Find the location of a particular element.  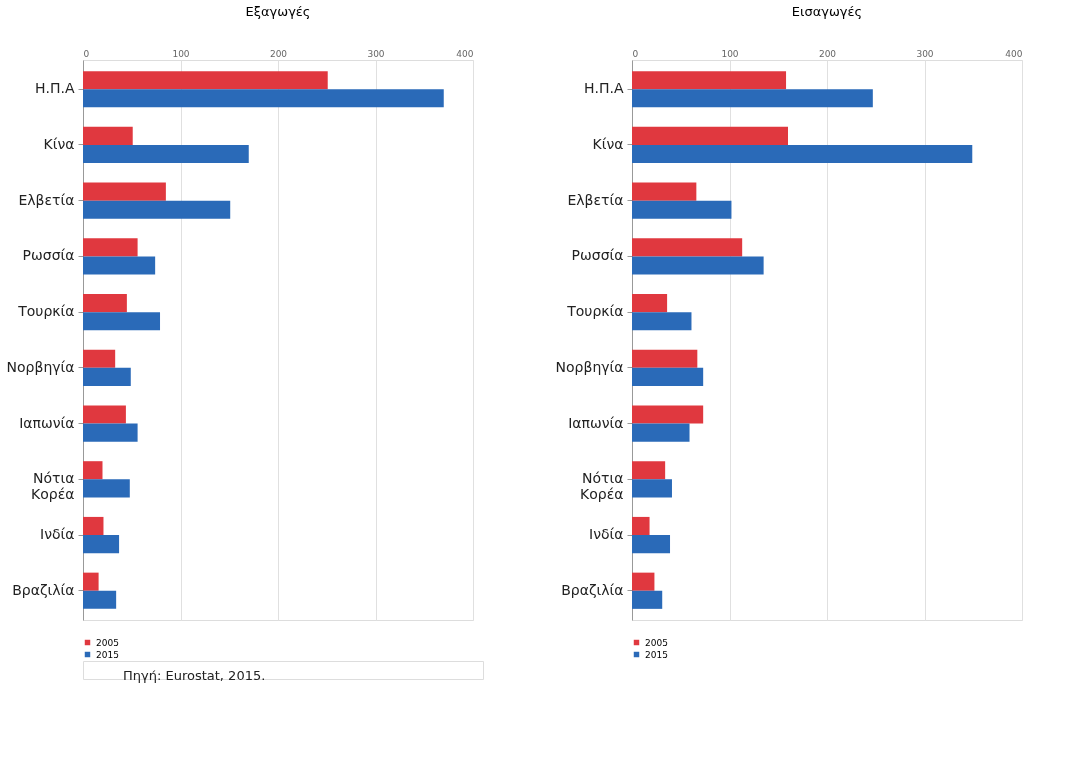

chart-title: Εξαγωγές is located at coordinates (278, 11).